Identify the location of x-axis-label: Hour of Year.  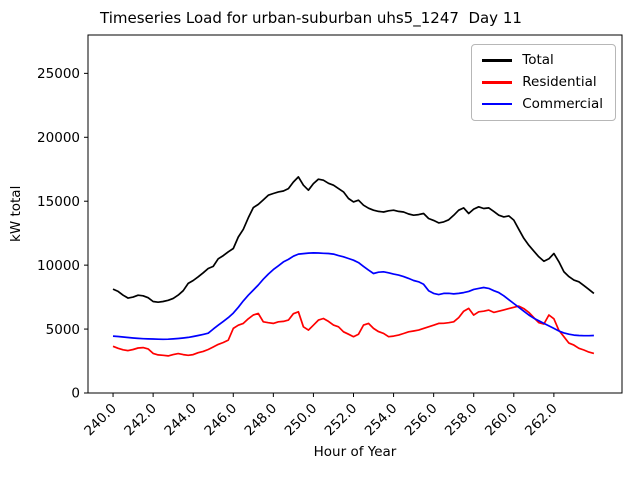
(355, 452).